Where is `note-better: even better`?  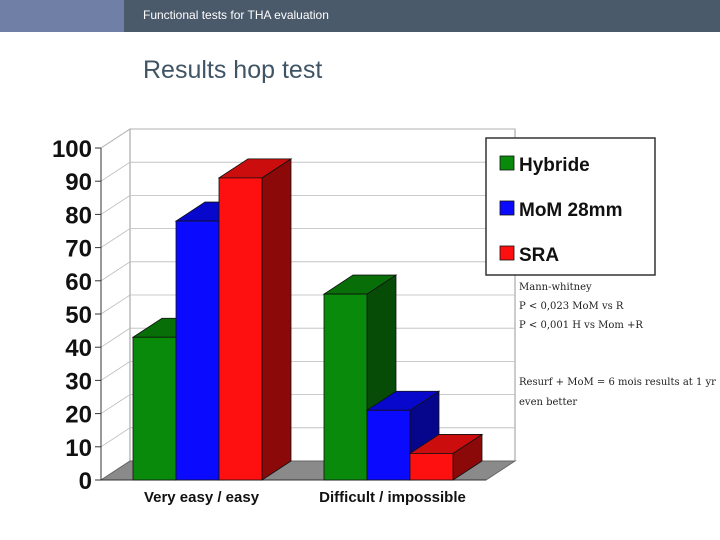
note-better: even better is located at coordinates (548, 402).